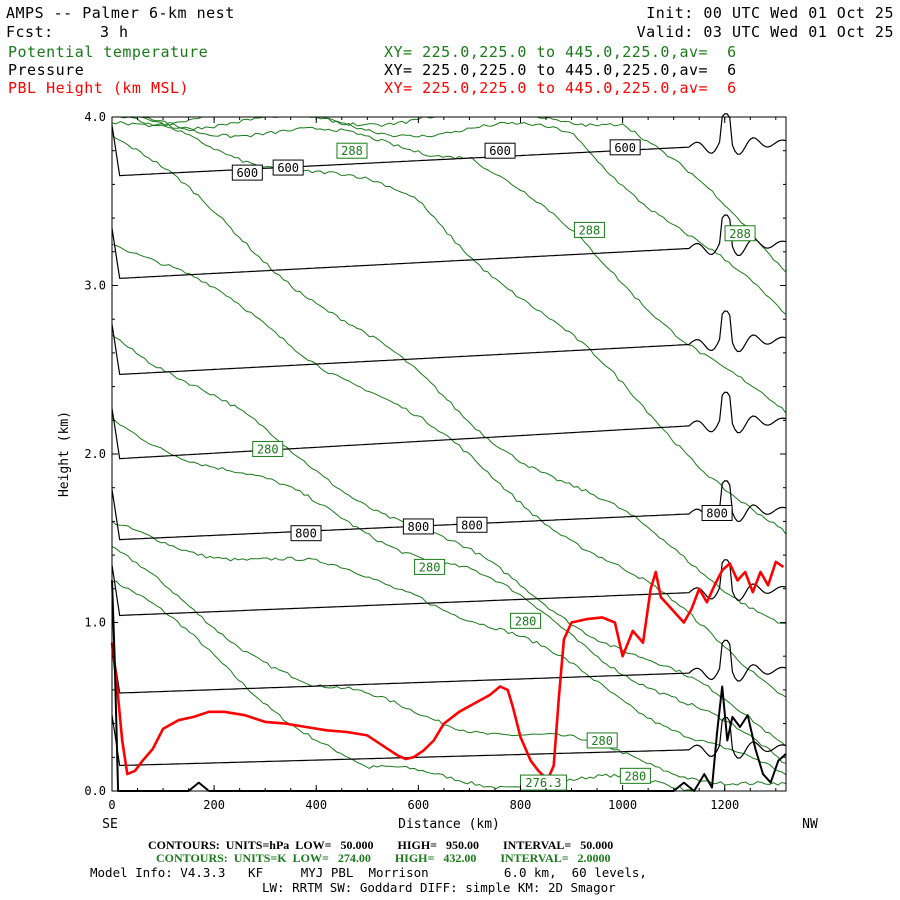 The image size is (900, 900). I want to click on y-tick-label: 3.0, so click(95, 286).